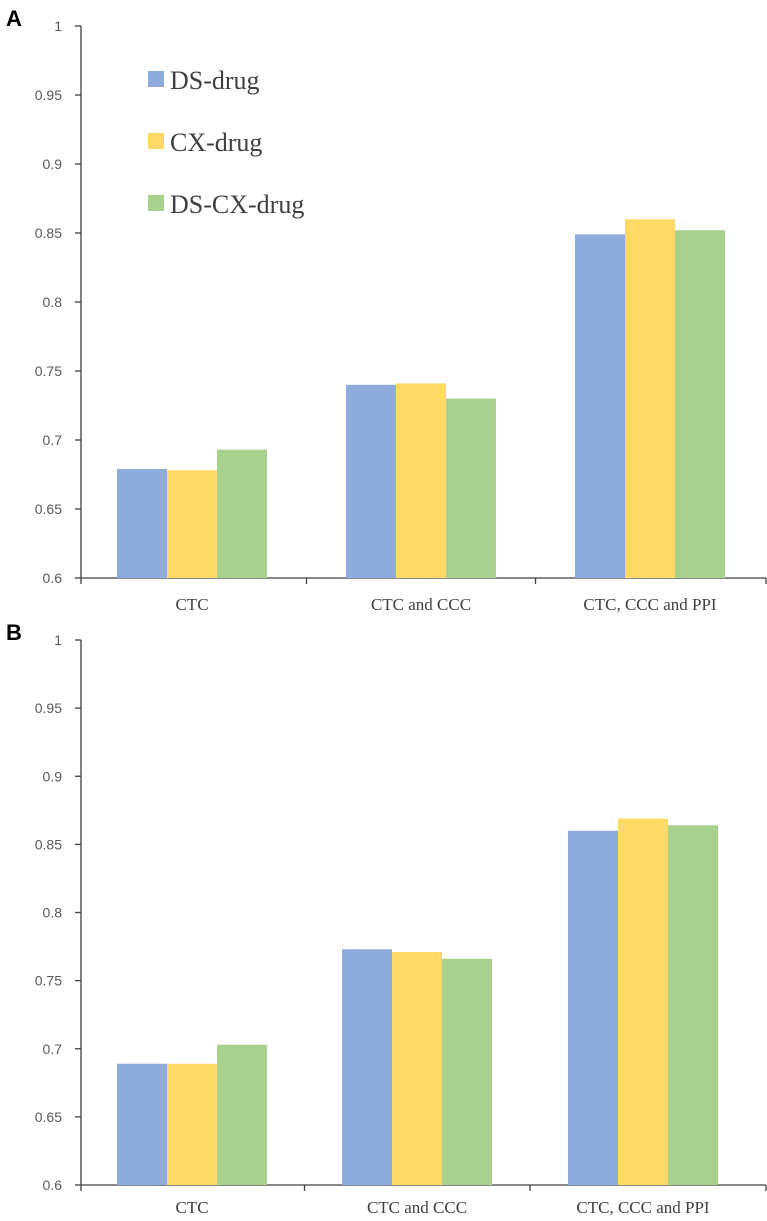 This screenshot has height=1221, width=767. Describe the element at coordinates (216, 142) in the screenshot. I see `legend-label: CX-drug` at that location.